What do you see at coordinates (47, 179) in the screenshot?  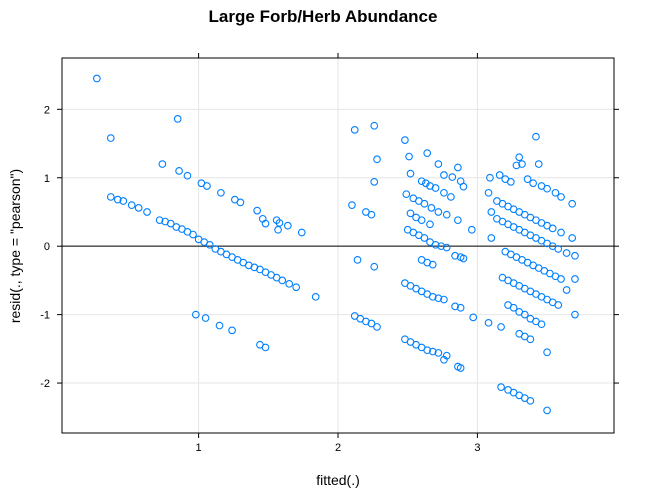 I see `y-tick-label: 1` at bounding box center [47, 179].